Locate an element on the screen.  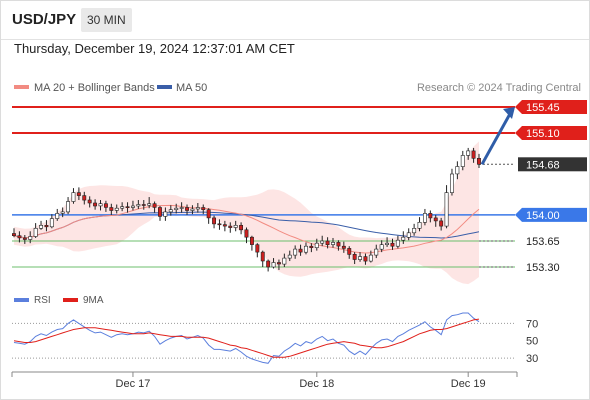
projection-arrow-head is located at coordinates (509, 113).